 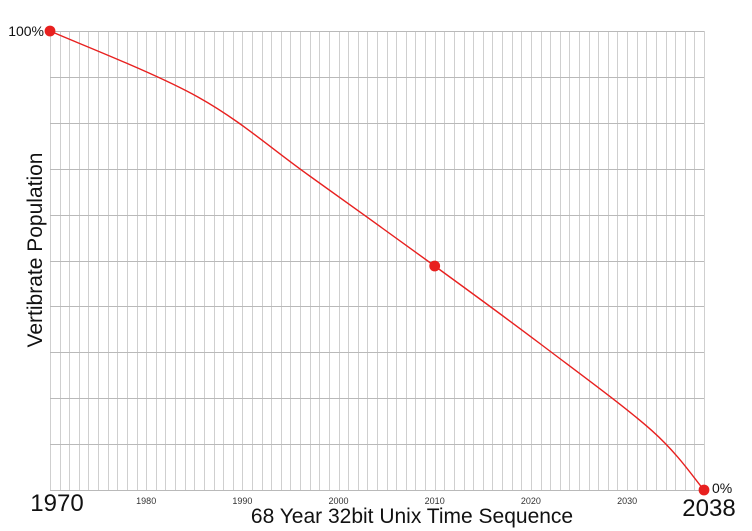 I want to click on x-tick-label: 1980, so click(x=146, y=501).